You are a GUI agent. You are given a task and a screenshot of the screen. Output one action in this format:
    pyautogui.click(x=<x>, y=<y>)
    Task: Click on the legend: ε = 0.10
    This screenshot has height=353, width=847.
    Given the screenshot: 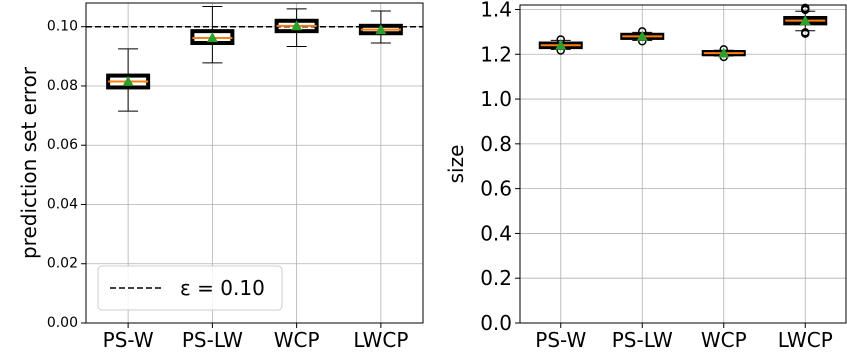 What is the action you would take?
    pyautogui.click(x=190, y=288)
    